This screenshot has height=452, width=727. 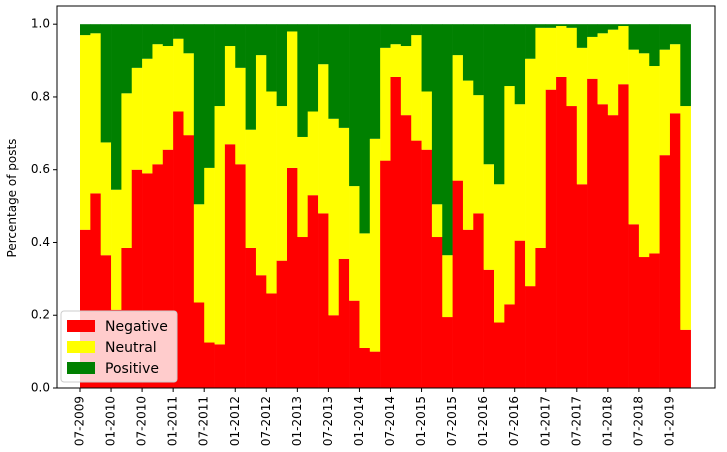 I want to click on x-tick-label: 01-2016, so click(x=483, y=421).